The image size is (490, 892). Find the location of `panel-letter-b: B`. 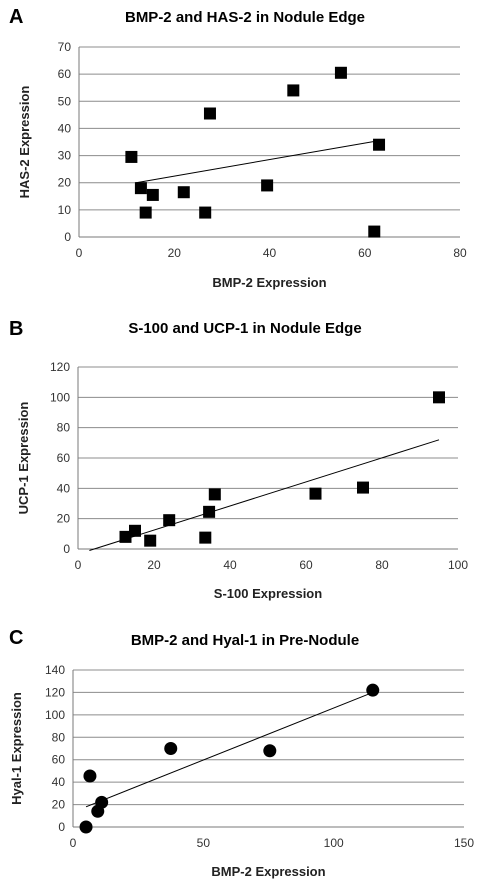

panel-letter-b: B is located at coordinates (16, 329).